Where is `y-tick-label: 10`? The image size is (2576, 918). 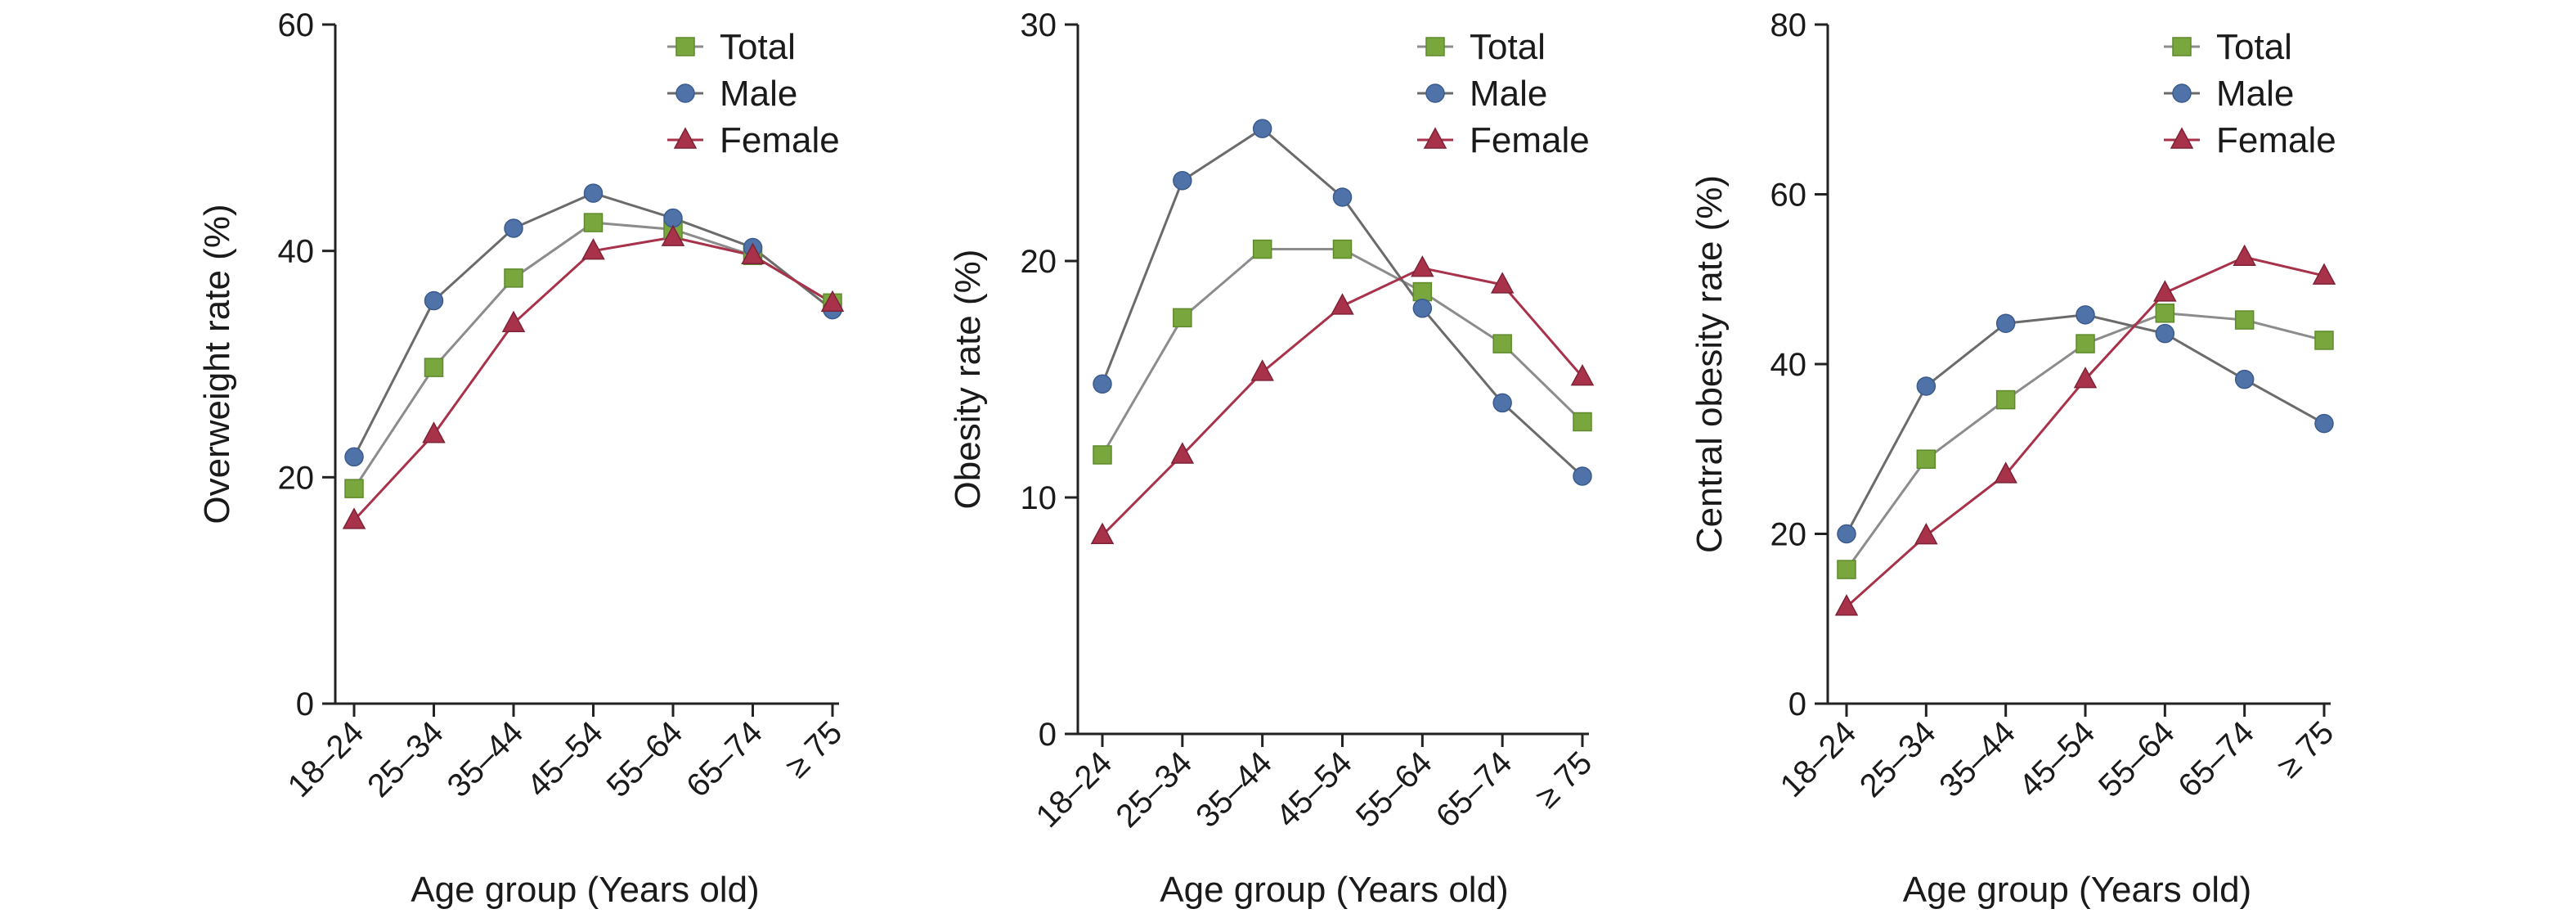
y-tick-label: 10 is located at coordinates (1039, 498).